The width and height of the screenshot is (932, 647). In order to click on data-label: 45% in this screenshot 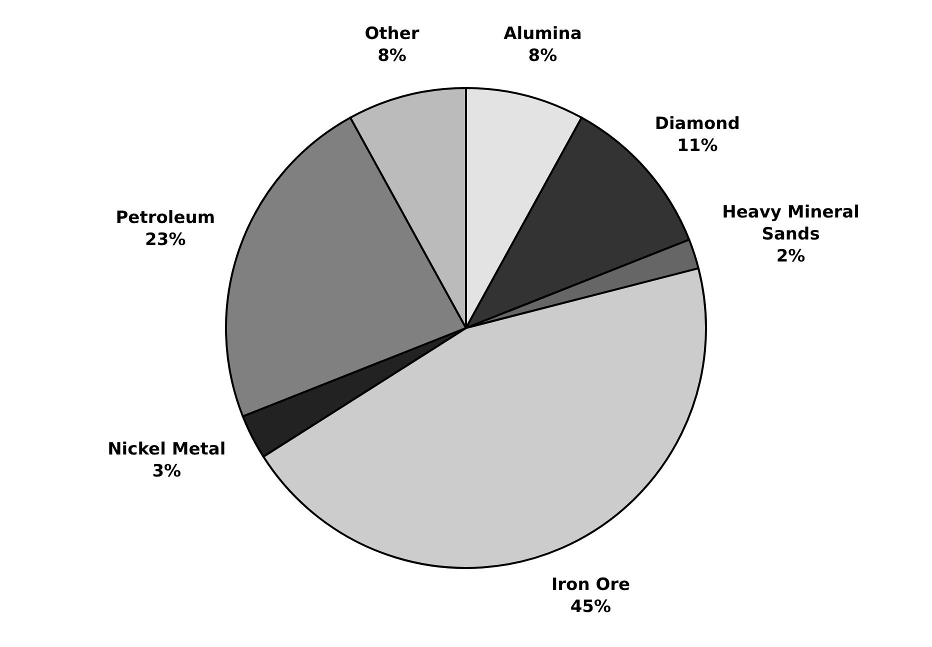, I will do `click(591, 606)`.